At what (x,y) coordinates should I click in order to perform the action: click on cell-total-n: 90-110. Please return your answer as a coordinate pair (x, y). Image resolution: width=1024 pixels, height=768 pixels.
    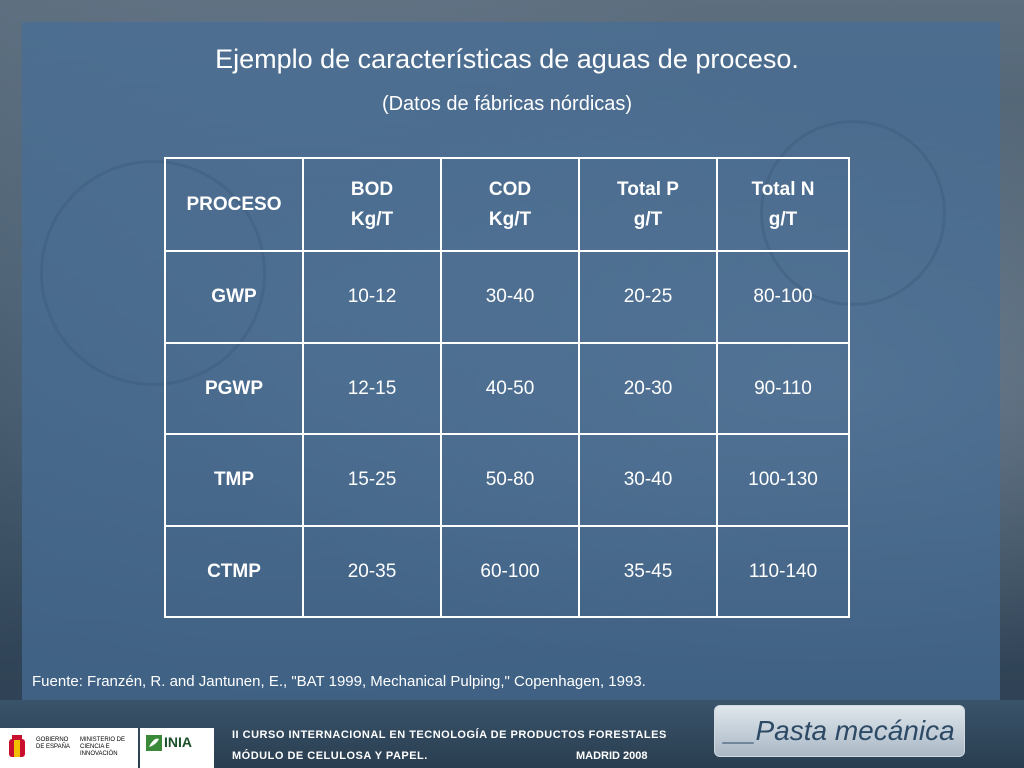
    Looking at the image, I should click on (783, 388).